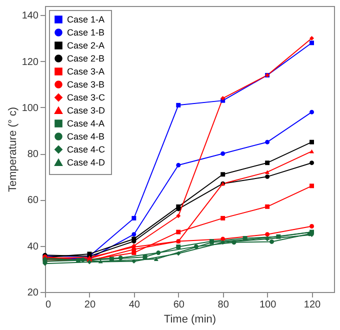 The image size is (340, 330). Describe the element at coordinates (86, 71) in the screenshot. I see `legend-label: Case 3-A` at that location.